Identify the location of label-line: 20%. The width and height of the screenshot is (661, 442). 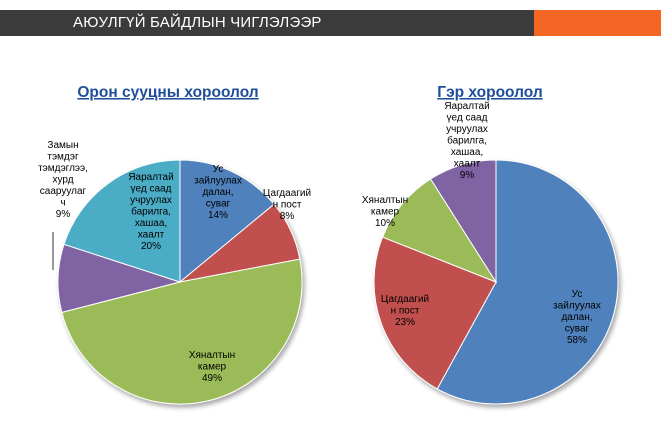
(151, 246).